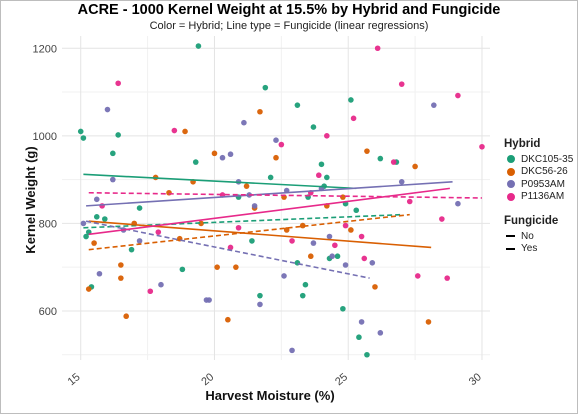 Image resolution: width=578 pixels, height=414 pixels. What do you see at coordinates (543, 184) in the screenshot?
I see `legend-label: P0953AM` at bounding box center [543, 184].